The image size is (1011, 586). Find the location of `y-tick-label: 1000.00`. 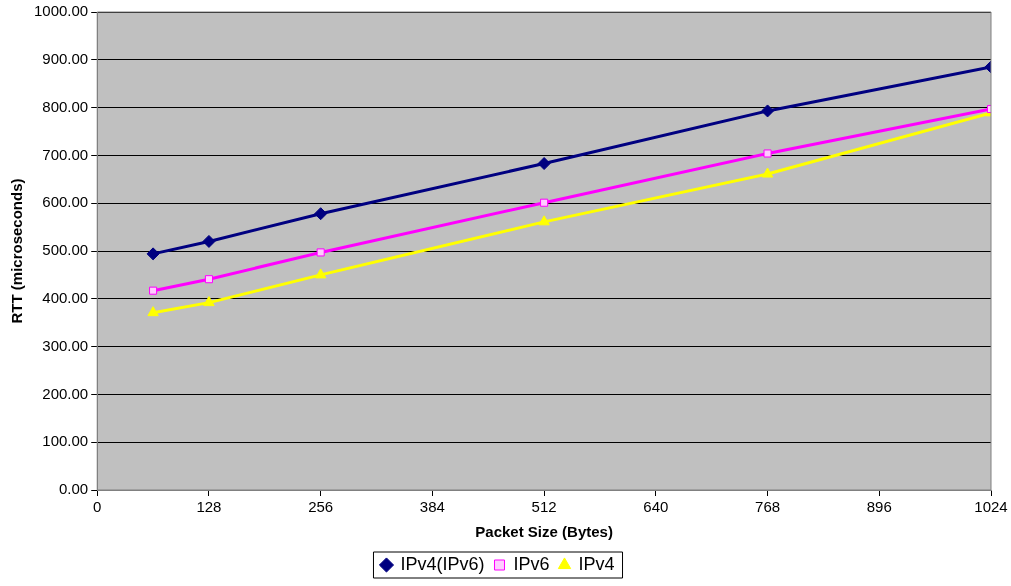

y-tick-label: 1000.00 is located at coordinates (61, 11).